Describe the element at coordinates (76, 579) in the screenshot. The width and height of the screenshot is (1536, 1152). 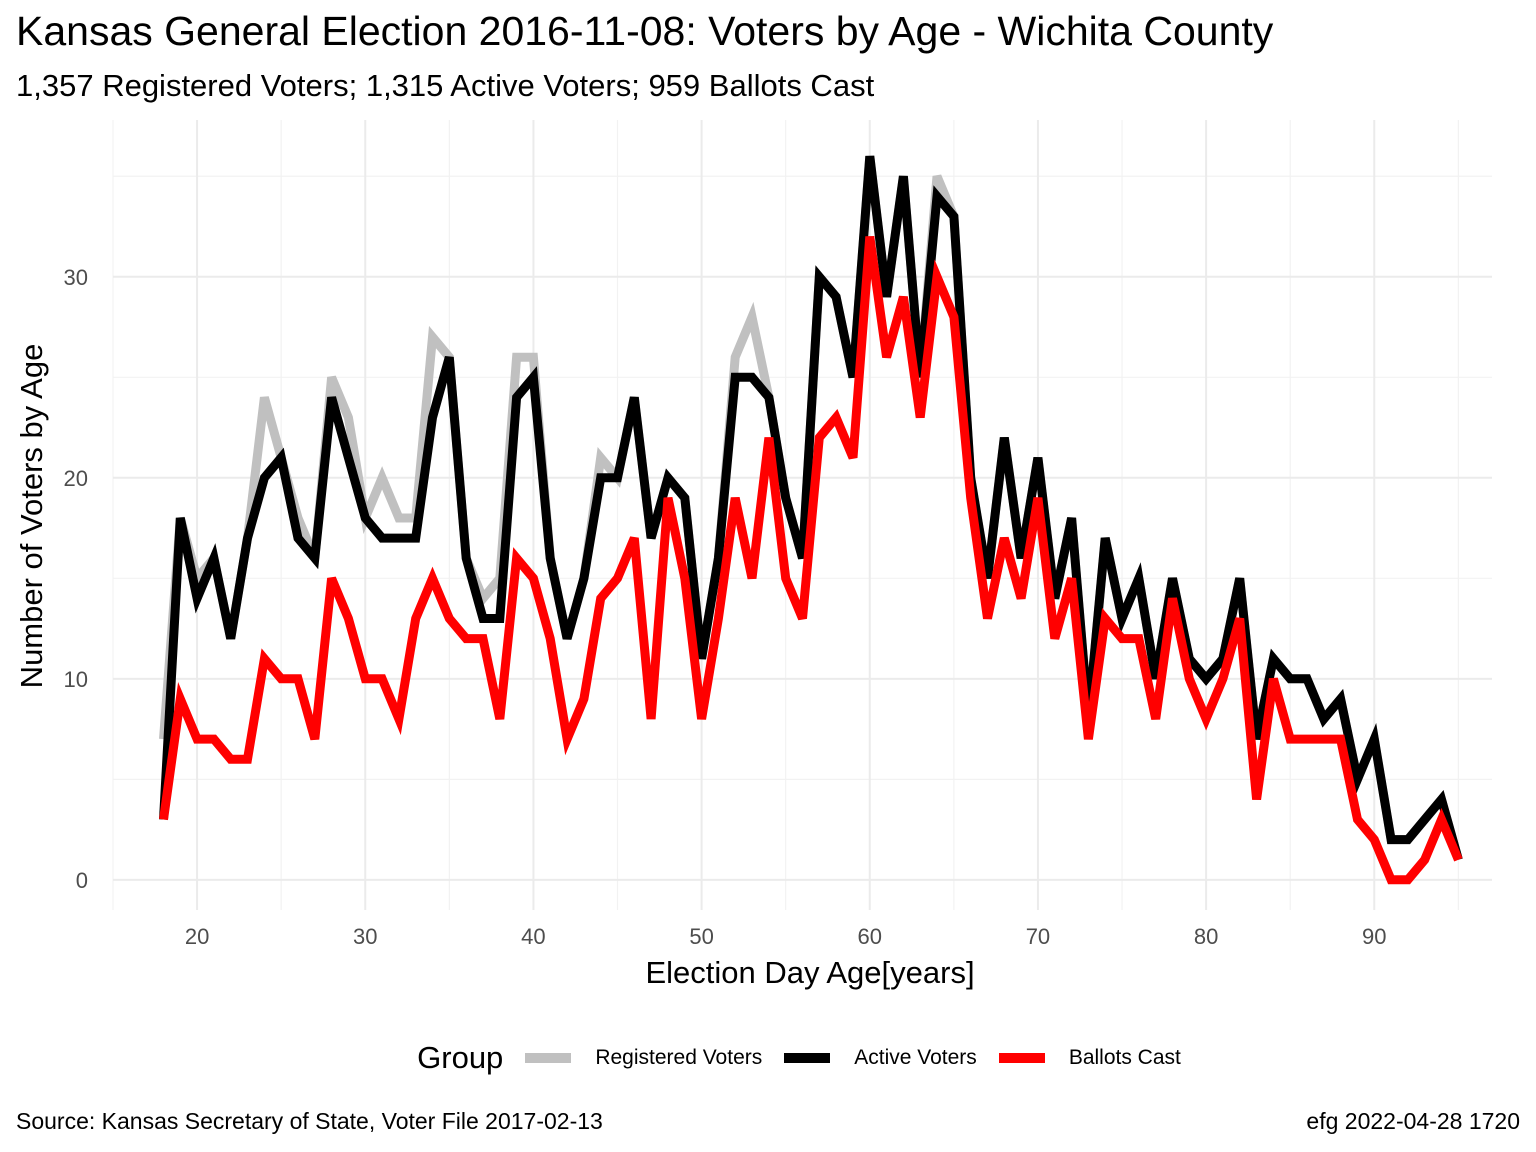
I see `y-axis-ticks: 0 10 20 30` at that location.